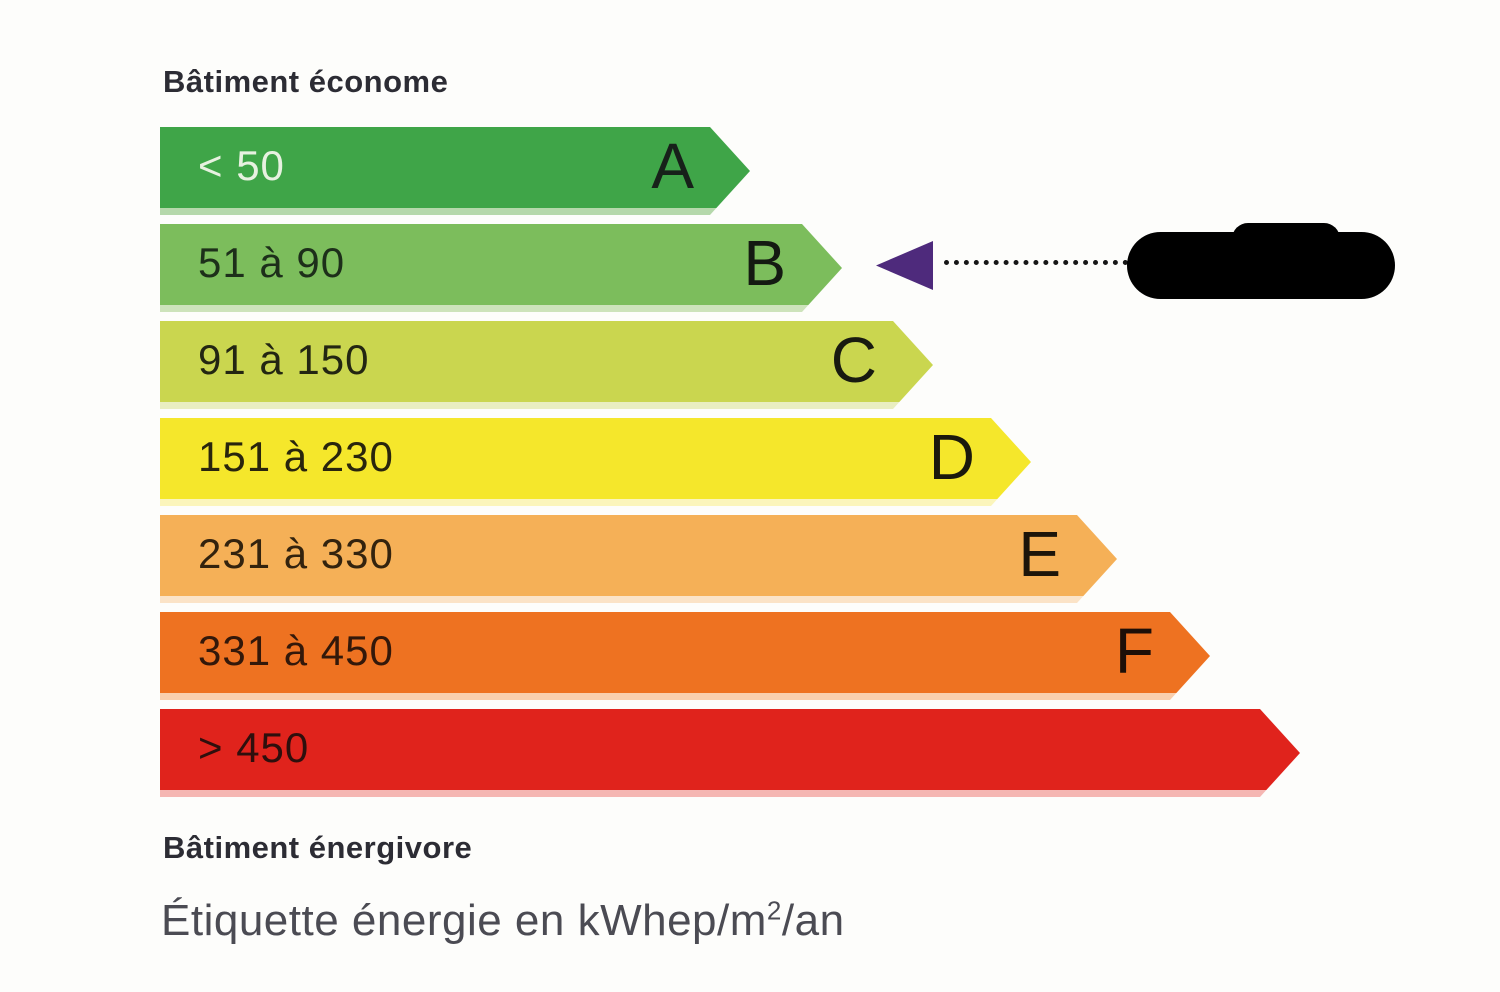 This screenshot has width=1500, height=992. What do you see at coordinates (455, 171) in the screenshot?
I see `energy-class-row-a: < 50 A` at bounding box center [455, 171].